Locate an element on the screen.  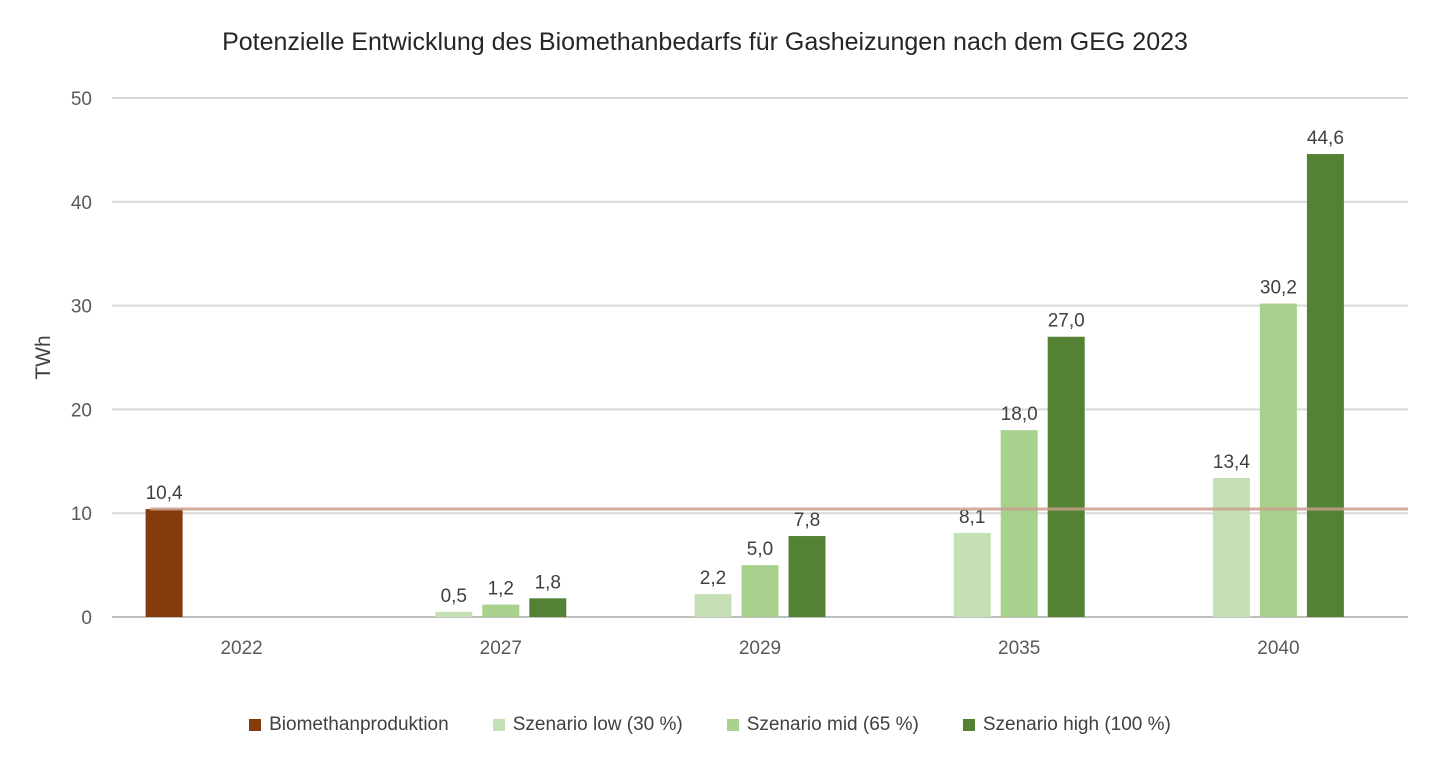
x-tick-label: 2040 is located at coordinates (1278, 648).